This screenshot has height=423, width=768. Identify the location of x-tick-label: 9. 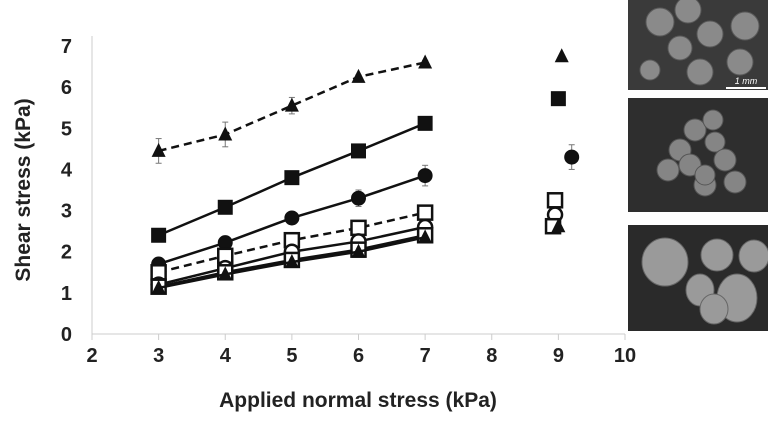
(558, 356).